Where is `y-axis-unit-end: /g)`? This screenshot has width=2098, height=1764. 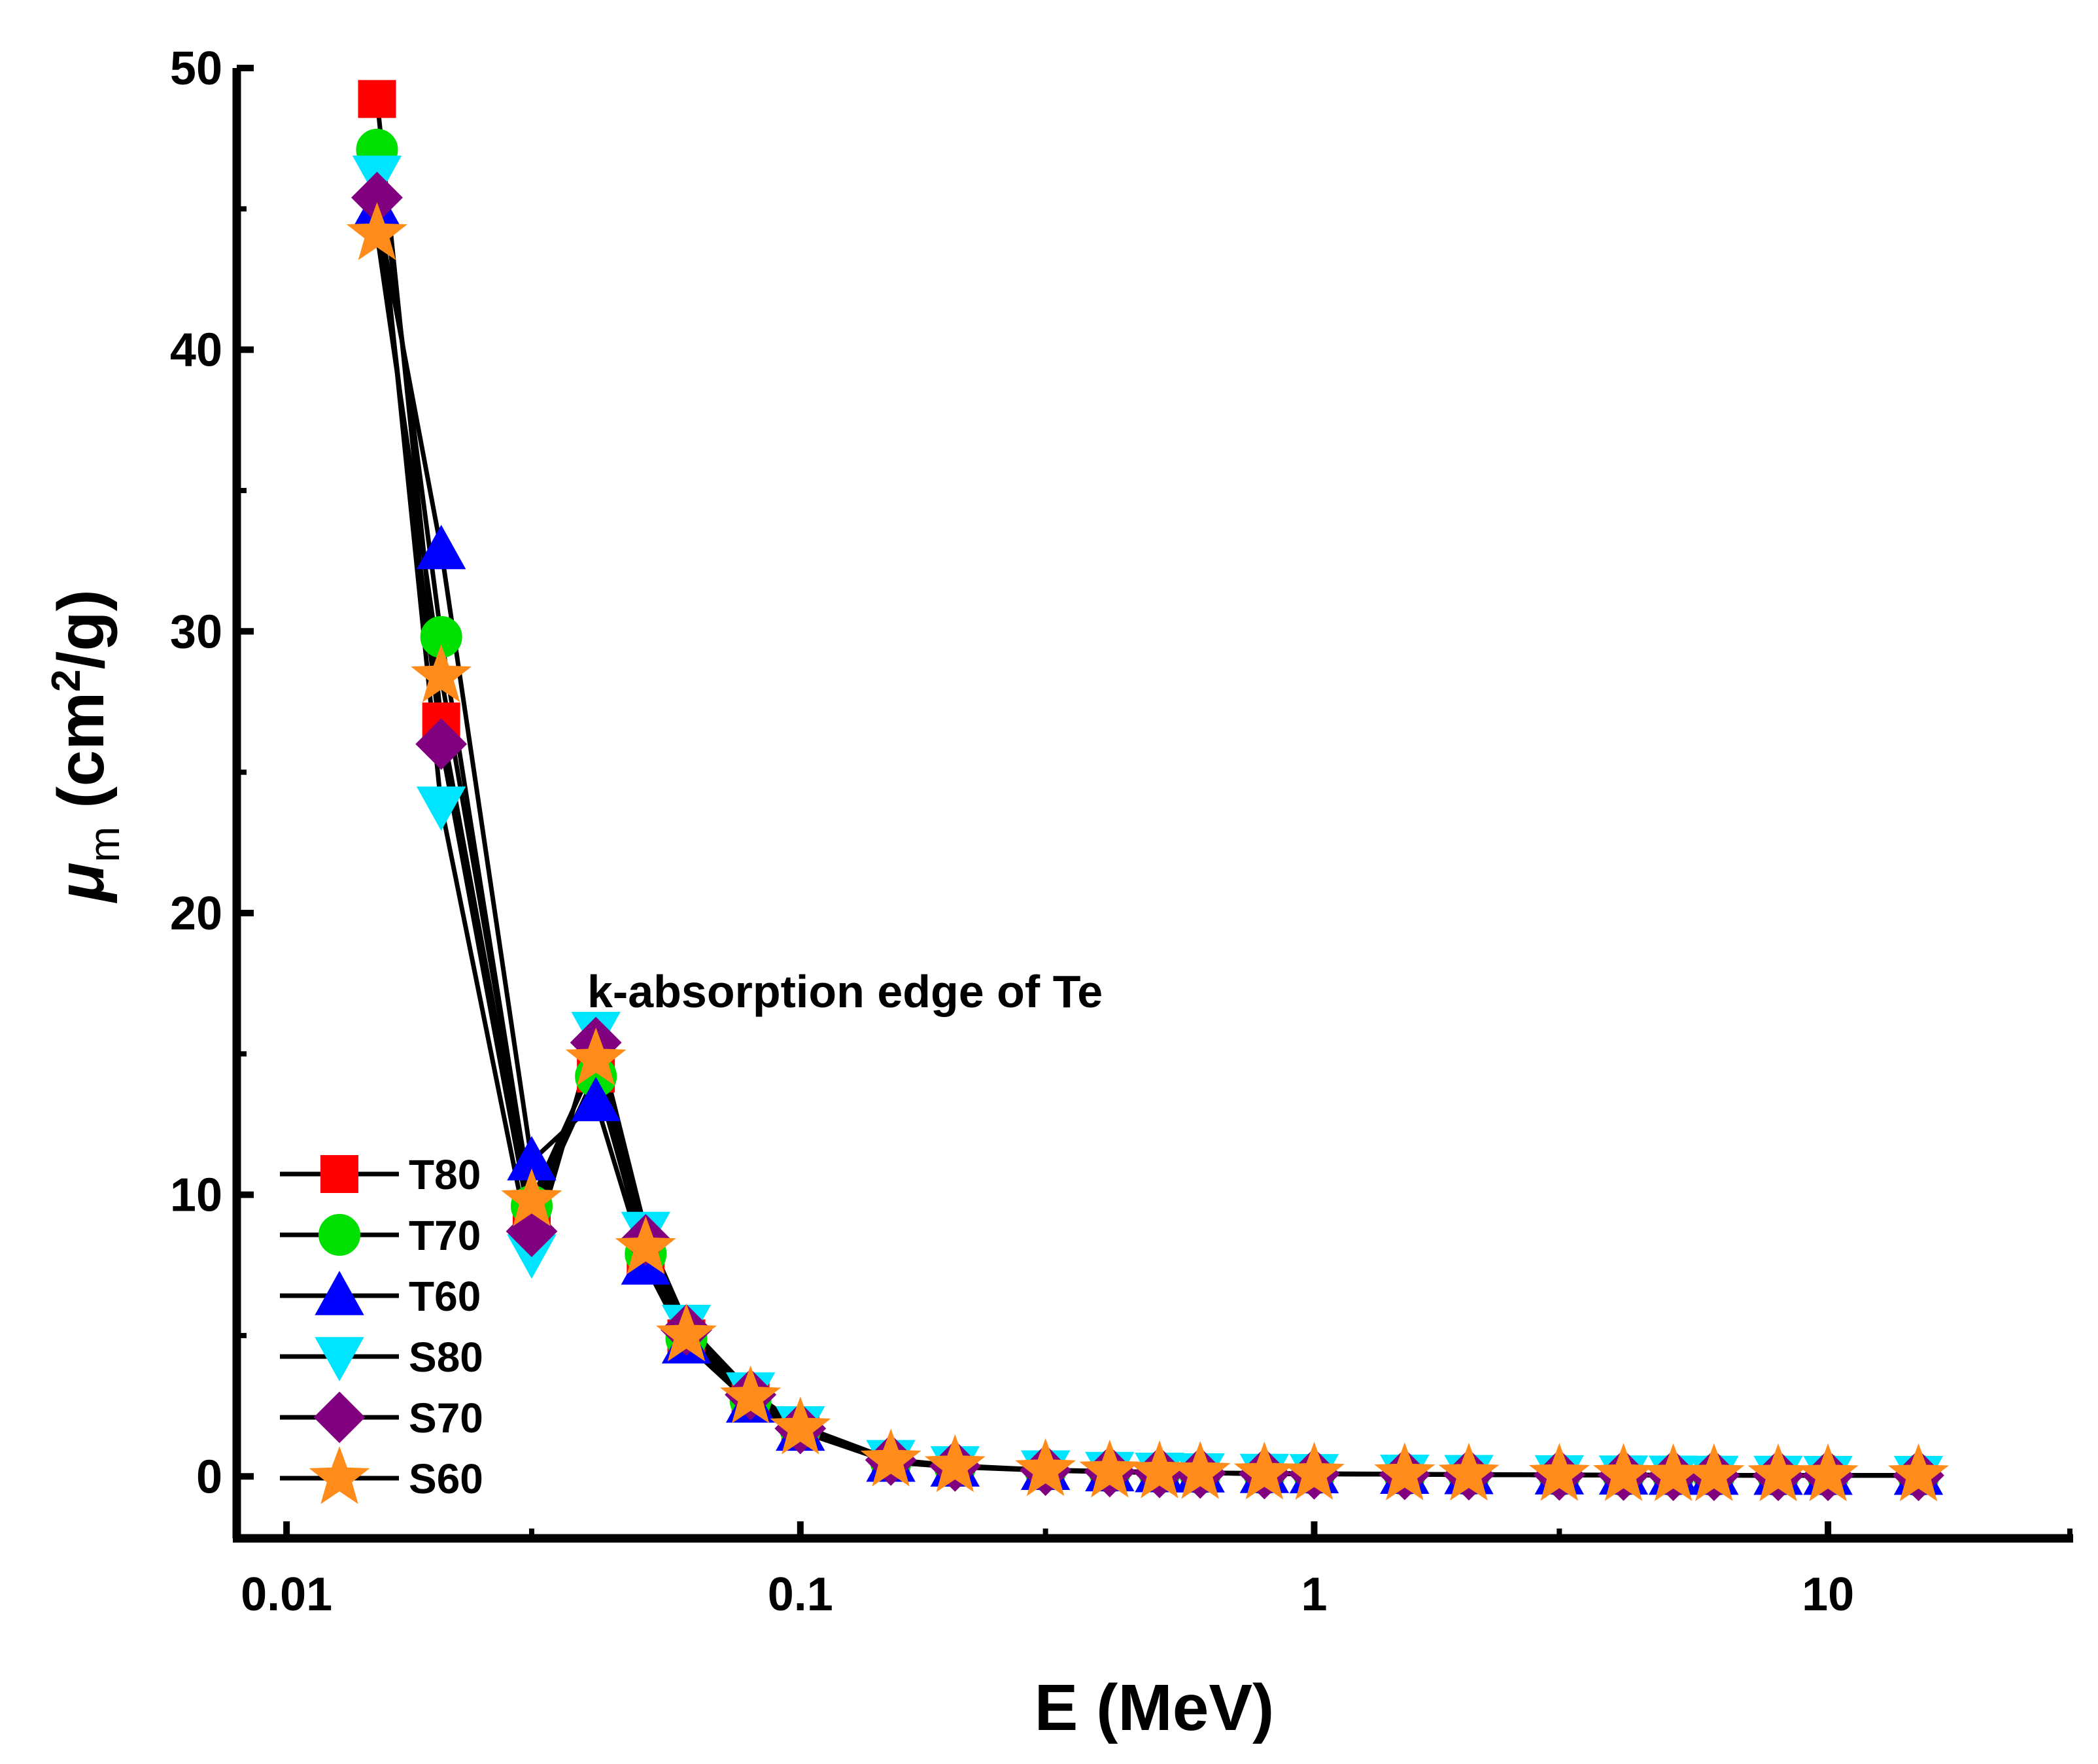
y-axis-unit-end: /g) is located at coordinates (81, 629).